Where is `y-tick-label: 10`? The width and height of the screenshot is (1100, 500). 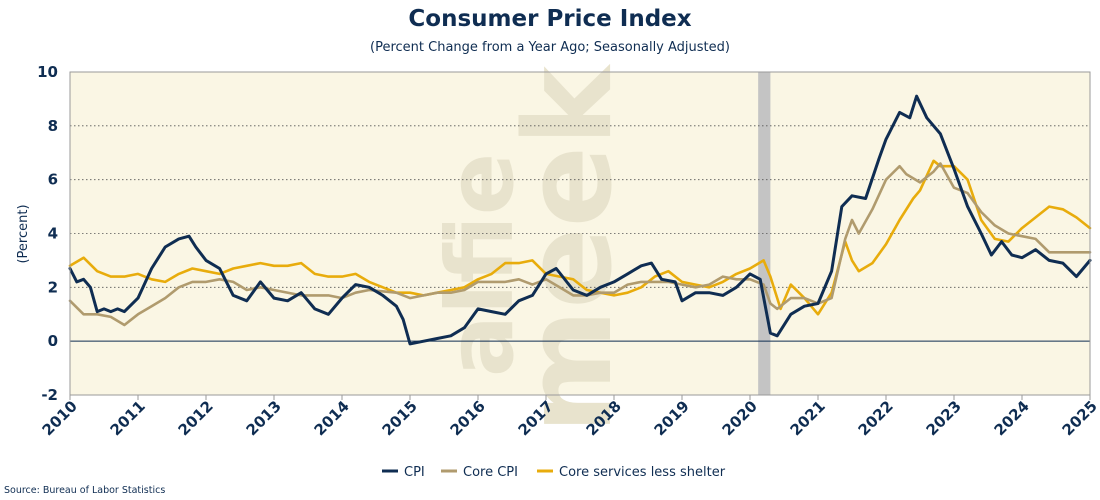 y-tick-label: 10 is located at coordinates (47, 72).